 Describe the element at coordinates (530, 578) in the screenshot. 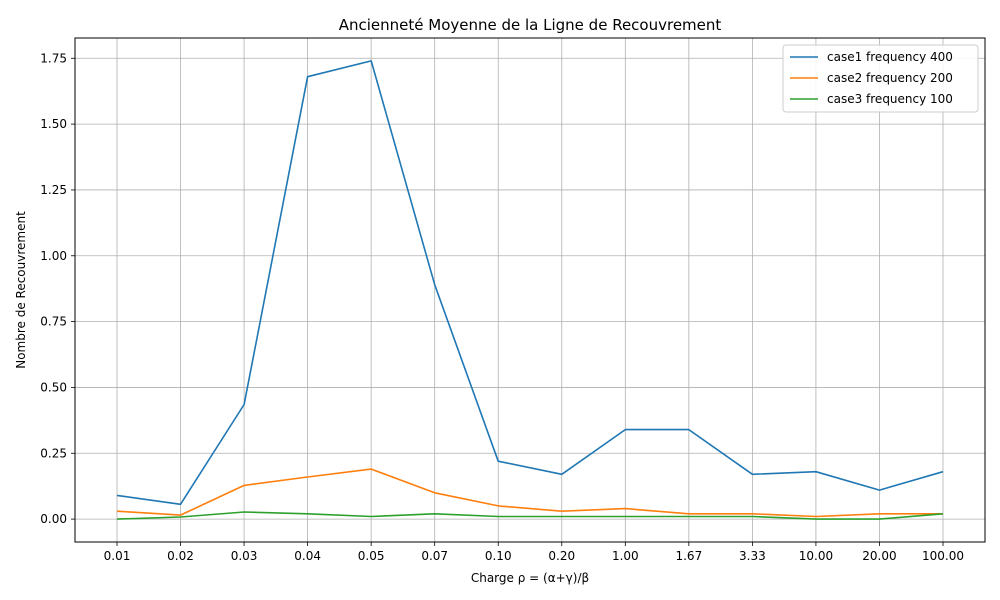

I see `x-axis-label: Charge ρ = (α+γ)/β` at that location.